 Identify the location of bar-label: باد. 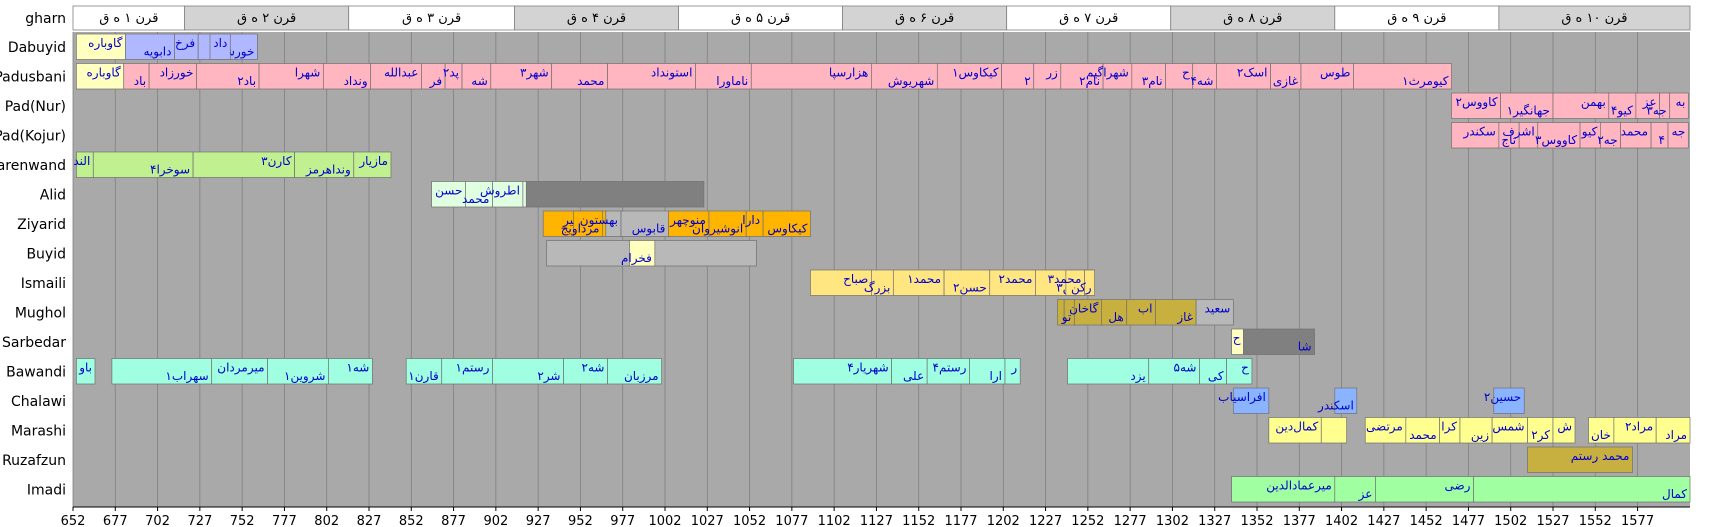
(140, 81).